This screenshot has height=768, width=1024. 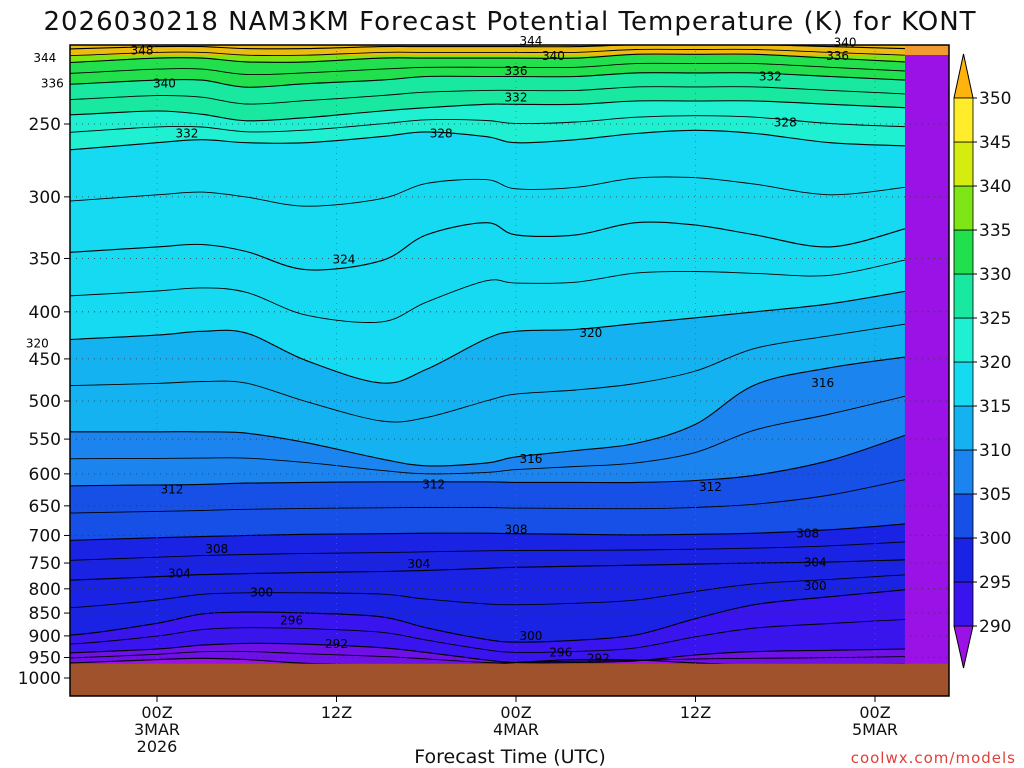 What do you see at coordinates (336, 712) in the screenshot?
I see `x-tick-label-12-0: 12Z` at bounding box center [336, 712].